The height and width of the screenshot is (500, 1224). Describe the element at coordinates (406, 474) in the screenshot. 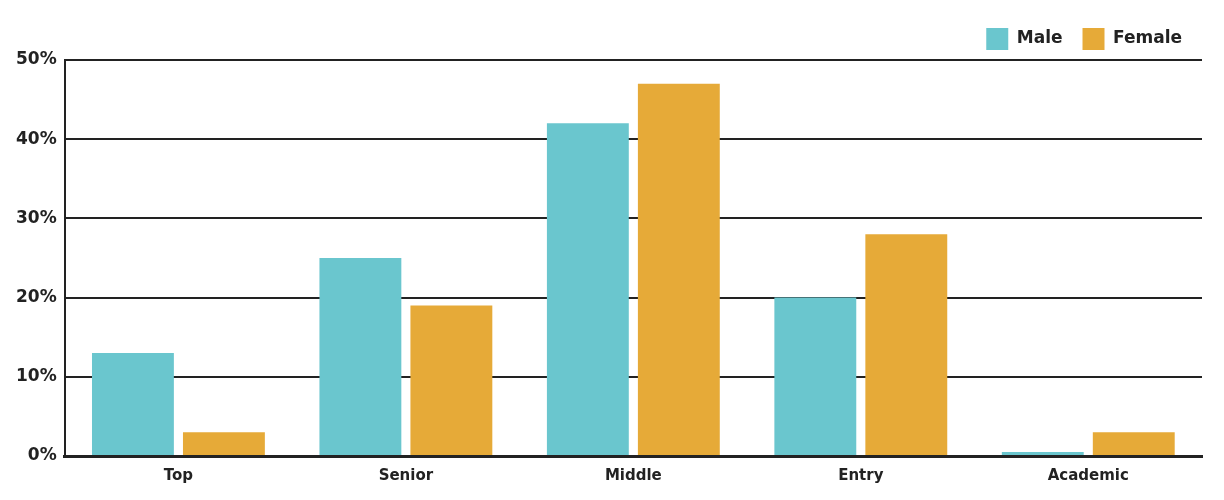

I see `x-tick-label: Senior` at that location.